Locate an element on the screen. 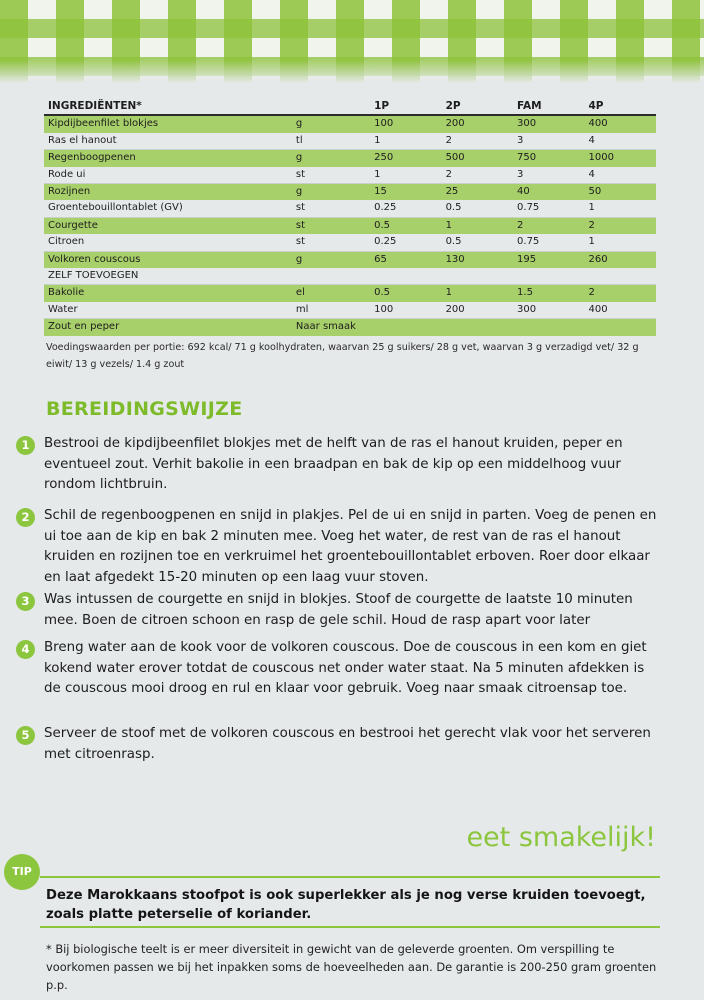  header-ingredients: INGREDIËNTEN* is located at coordinates (168, 107).